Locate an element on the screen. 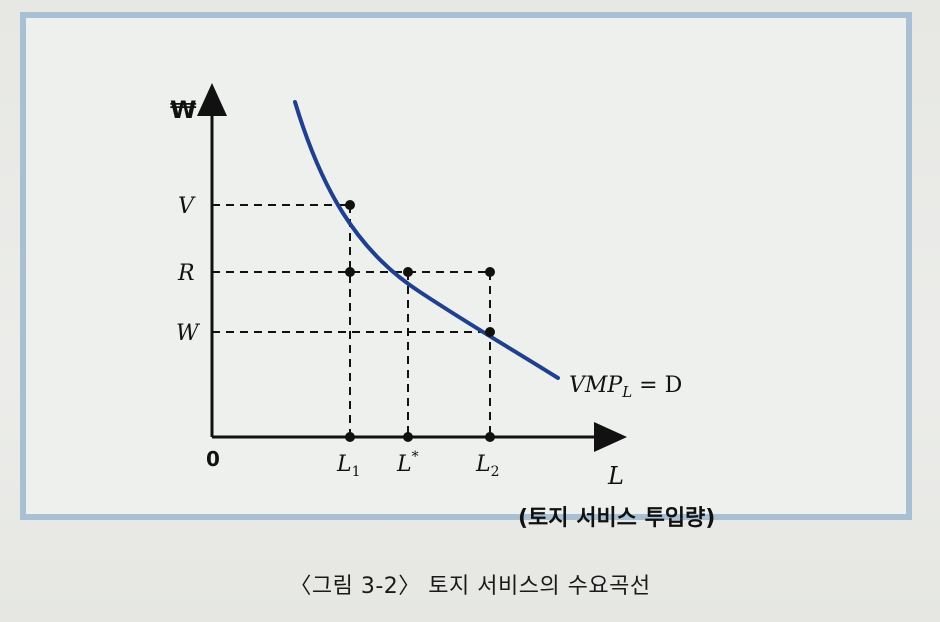 The width and height of the screenshot is (940, 622). point-l2-w is located at coordinates (490, 332).